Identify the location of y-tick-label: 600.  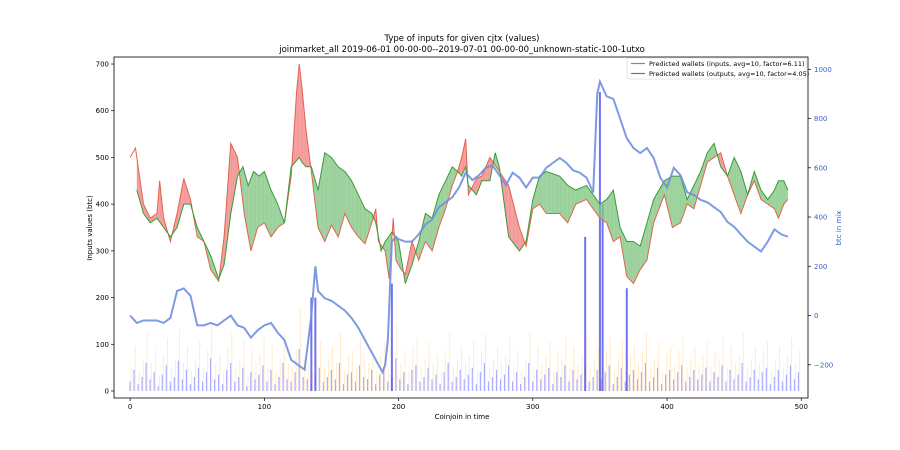
(102, 111).